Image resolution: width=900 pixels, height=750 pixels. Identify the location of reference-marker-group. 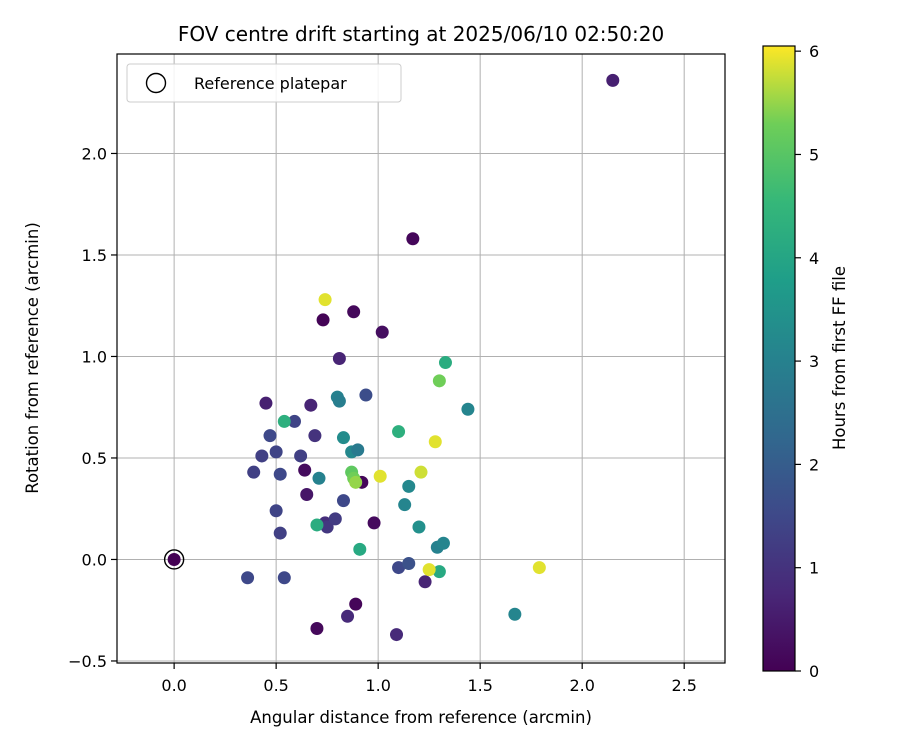
(174, 559).